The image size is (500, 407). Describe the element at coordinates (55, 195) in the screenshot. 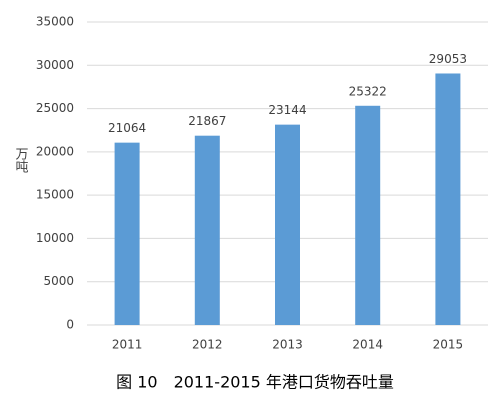

I see `y-tick-label: 15000` at that location.